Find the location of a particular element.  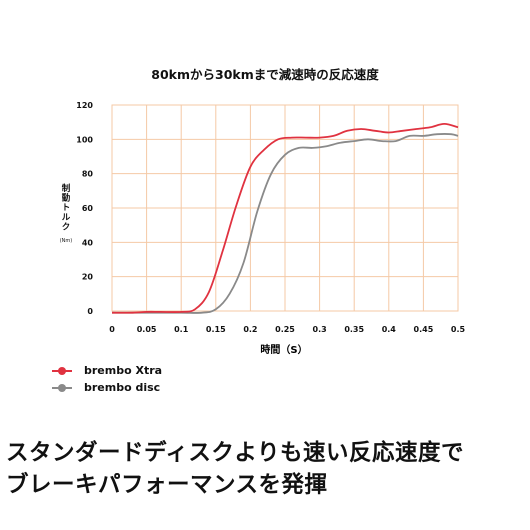

x-tick-label: 0.2 is located at coordinates (250, 329).